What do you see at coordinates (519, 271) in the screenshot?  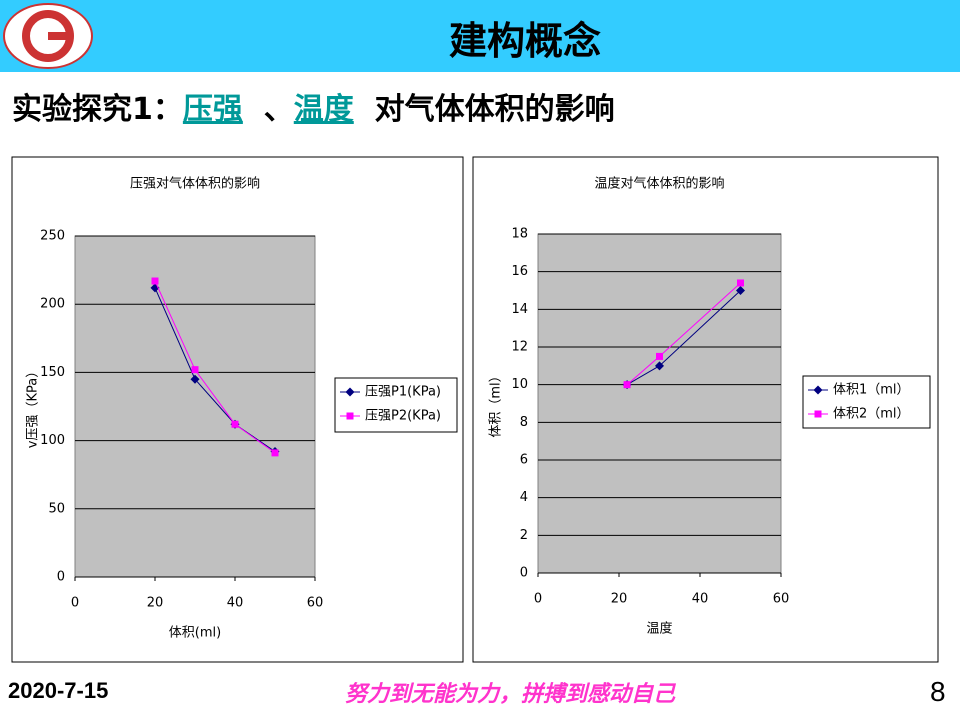 I see `y-tick-label: 16` at bounding box center [519, 271].